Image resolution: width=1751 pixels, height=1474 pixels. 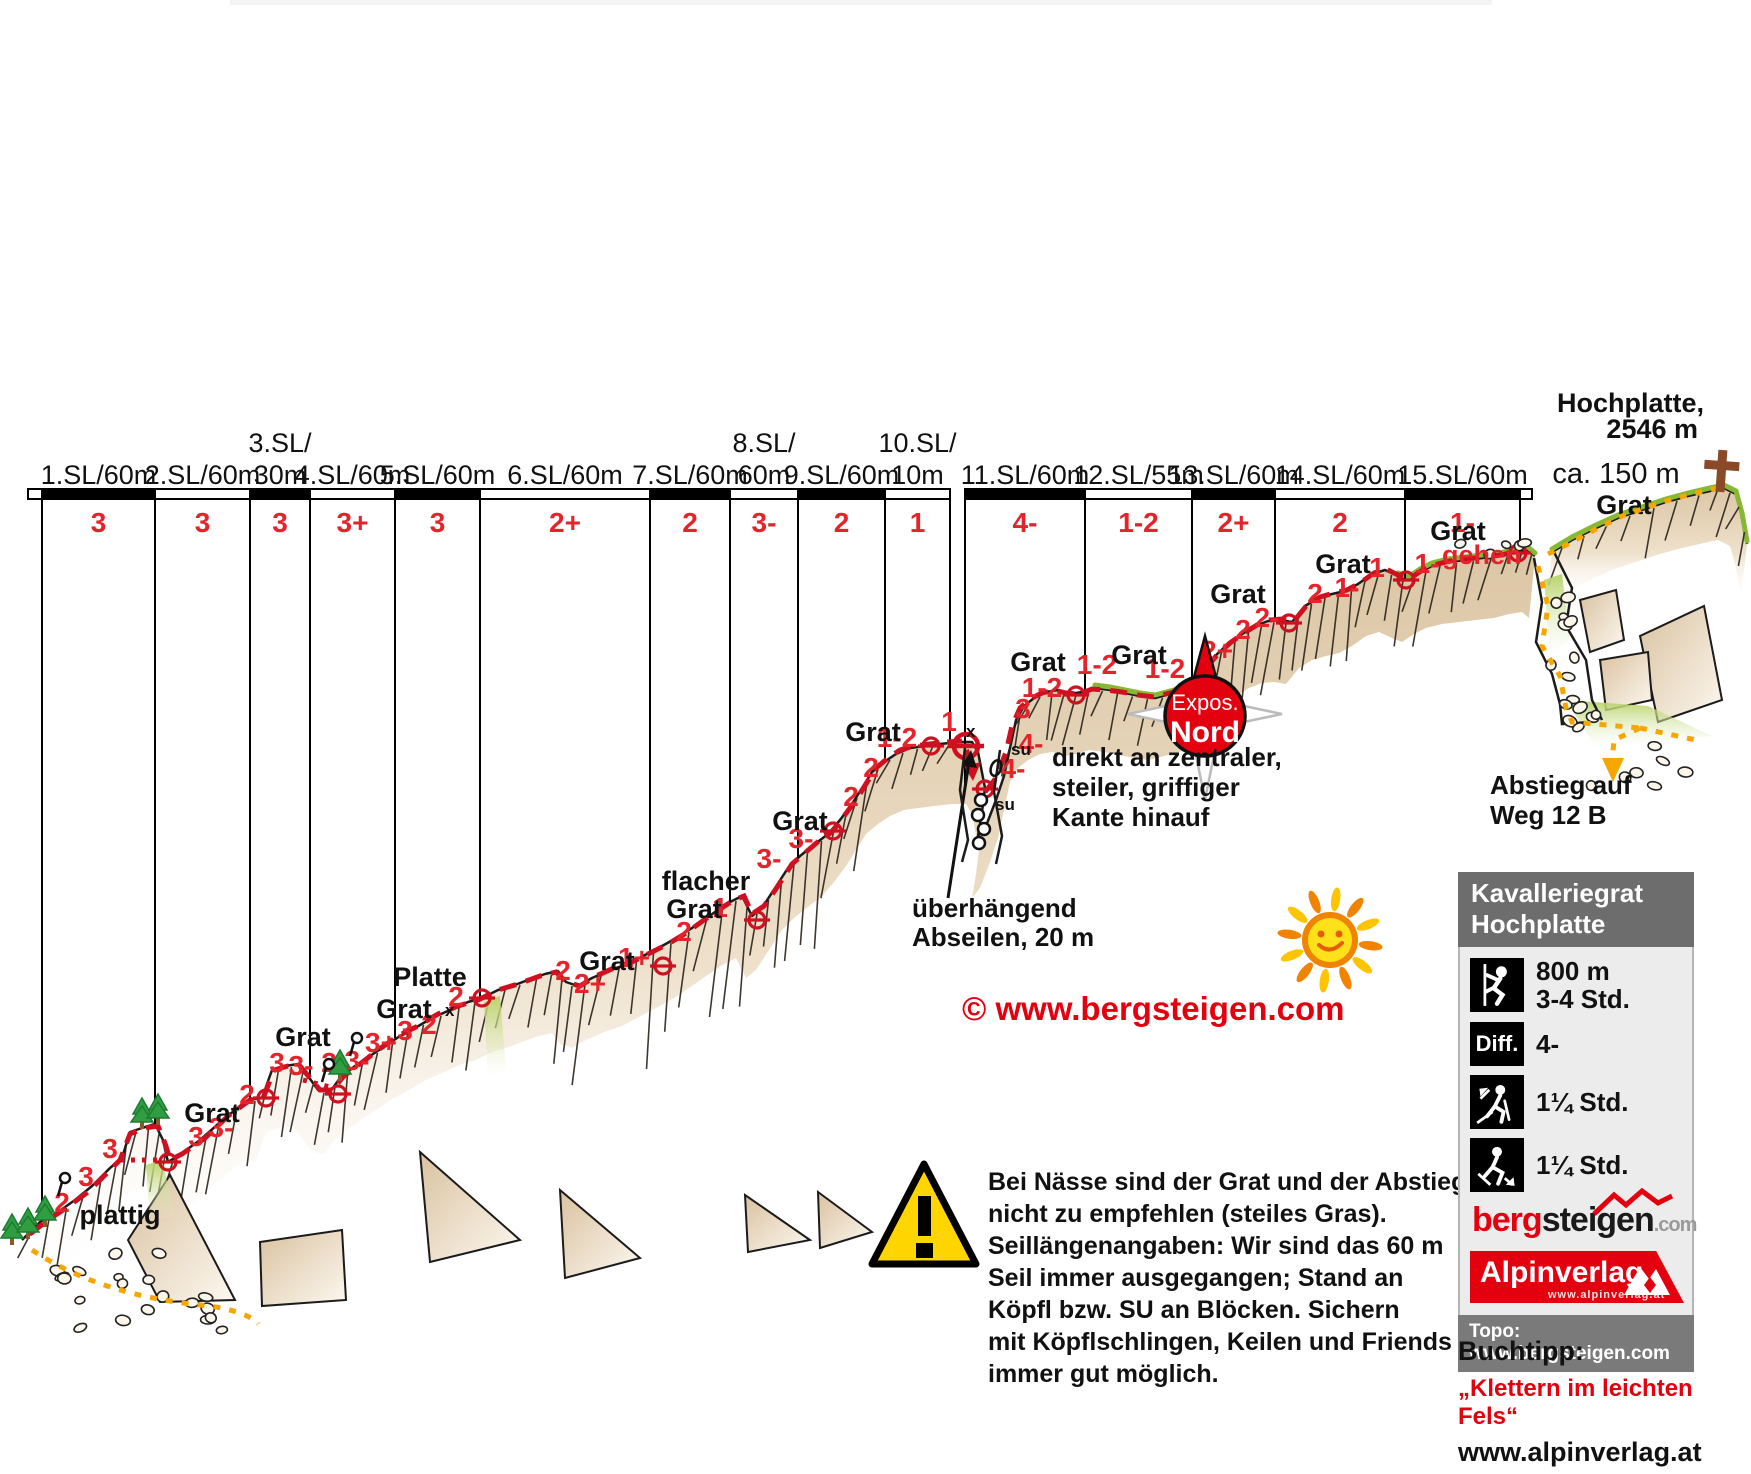 I want to click on warning-line: Seil immer ausgegangen; Stand an, so click(x=1196, y=1278).